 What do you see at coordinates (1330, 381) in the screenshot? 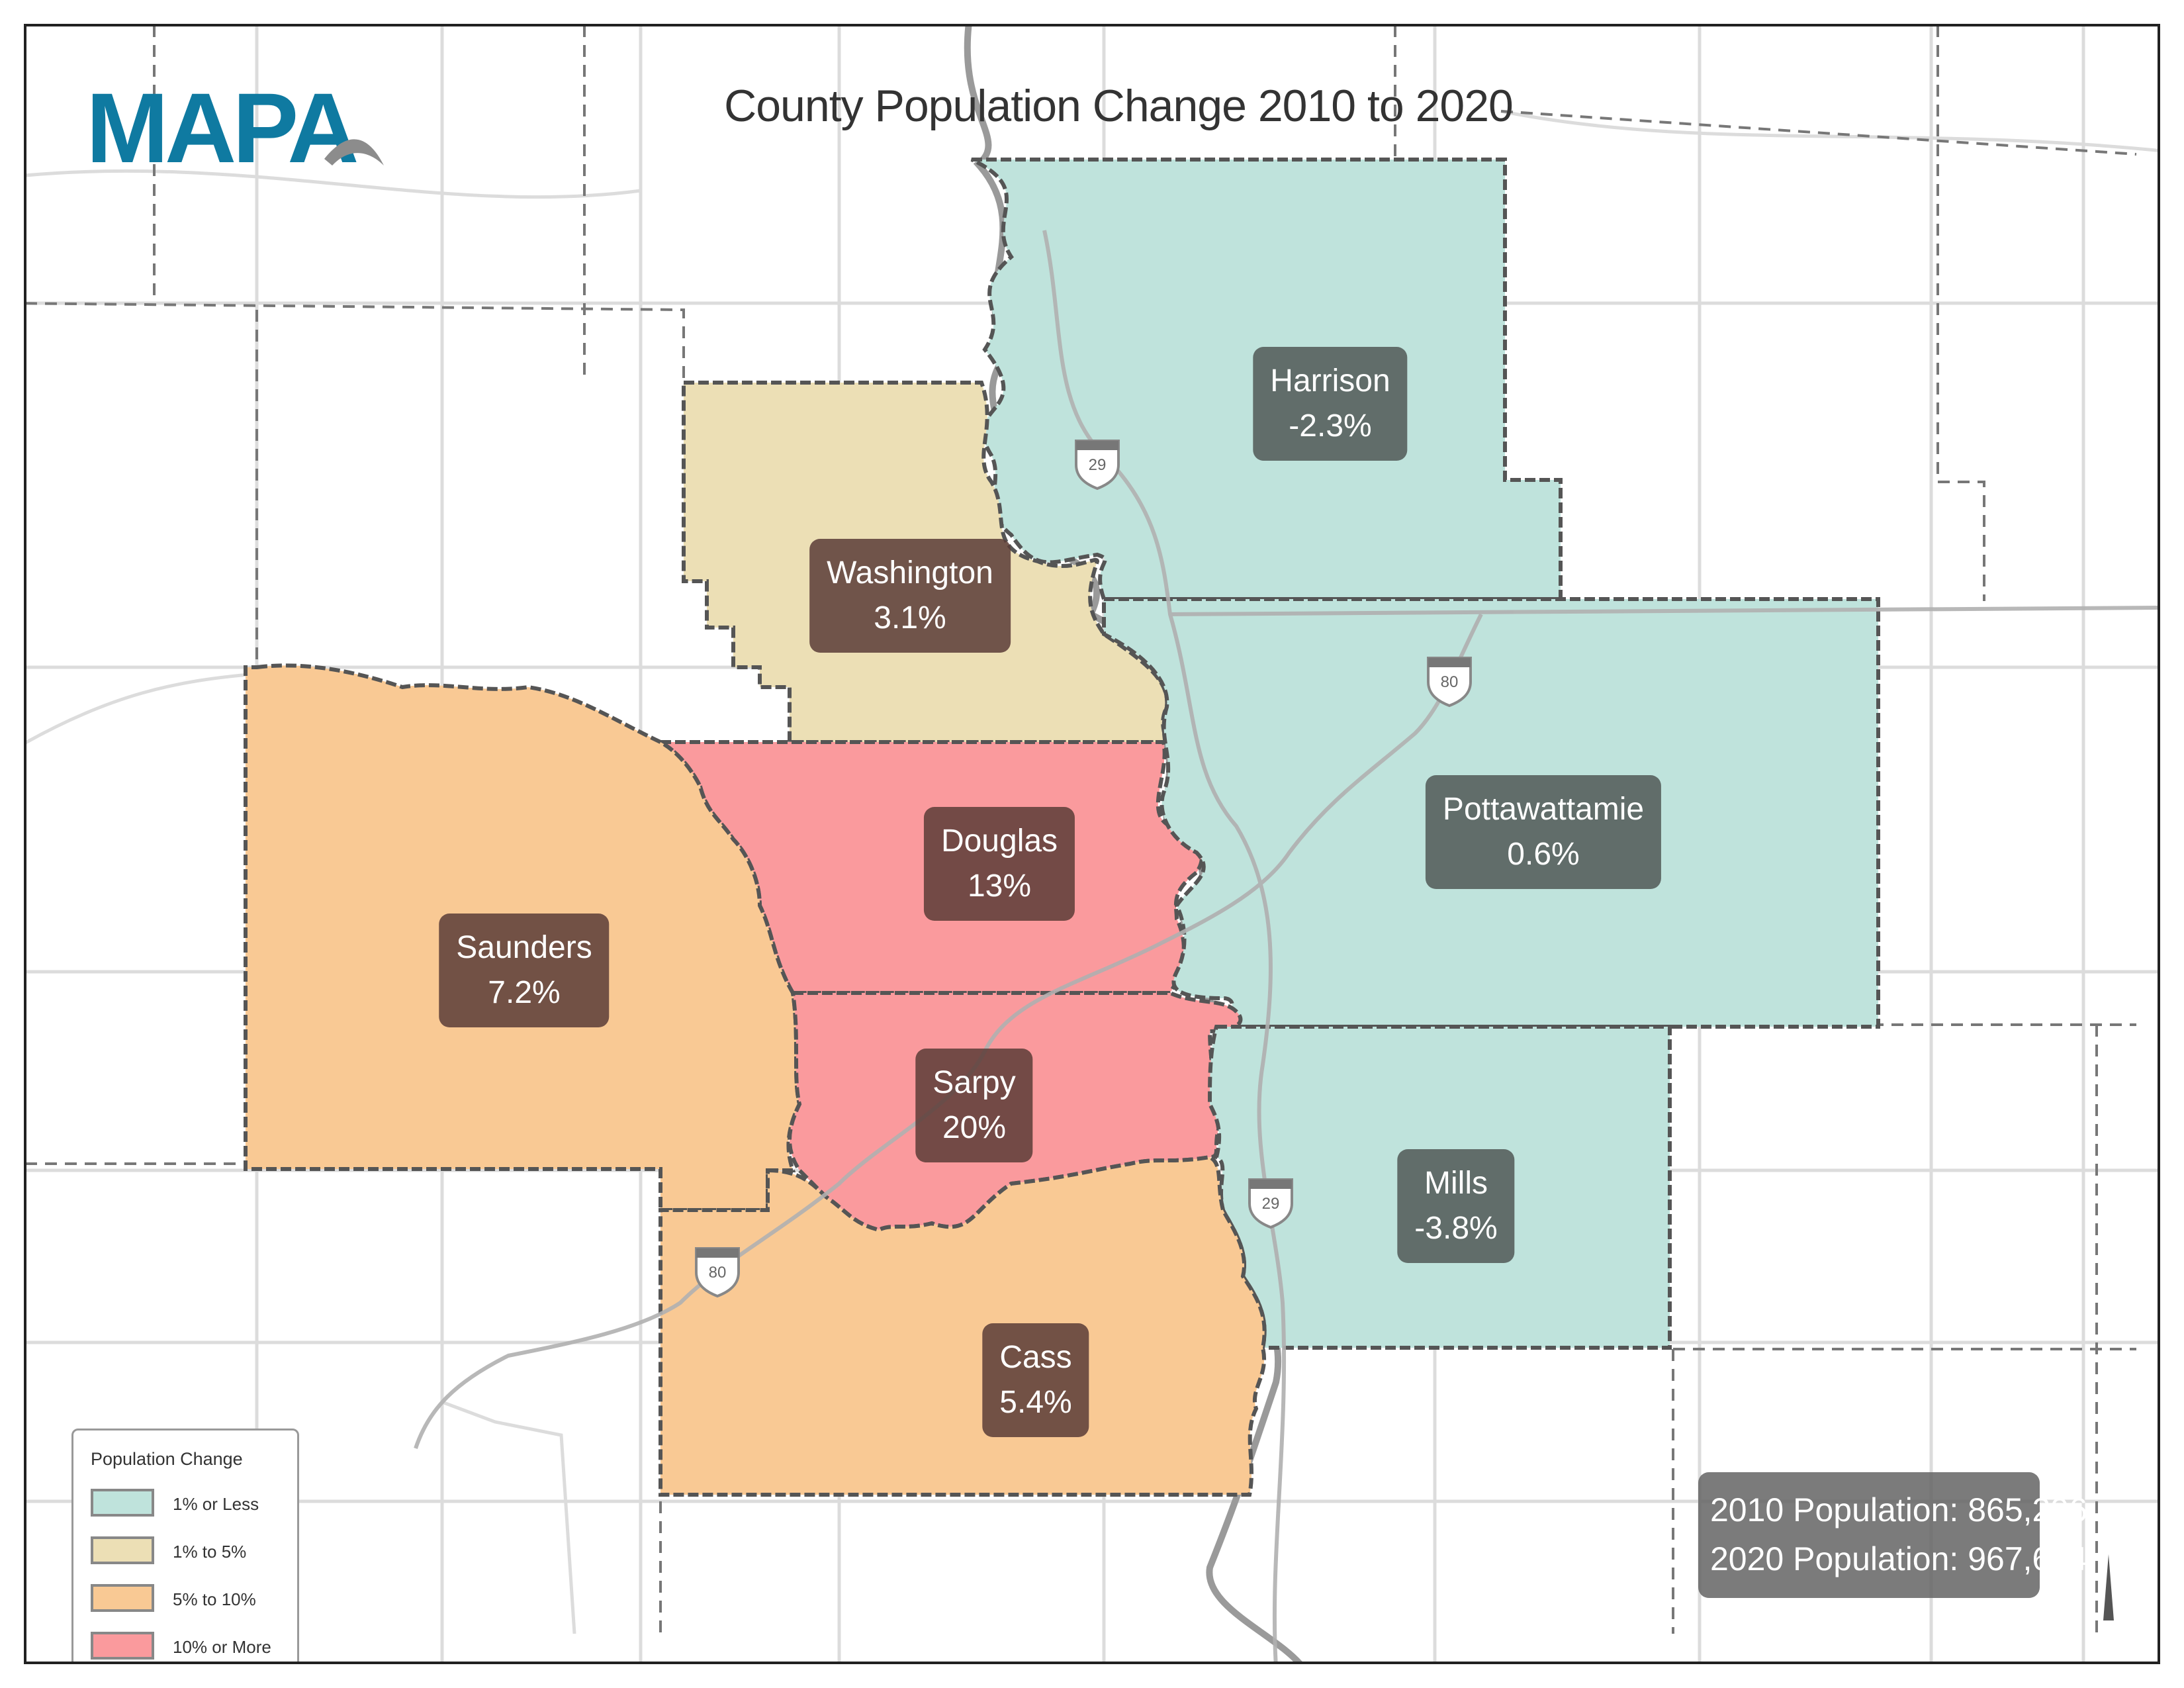
I see `county-name: Harrison` at bounding box center [1330, 381].